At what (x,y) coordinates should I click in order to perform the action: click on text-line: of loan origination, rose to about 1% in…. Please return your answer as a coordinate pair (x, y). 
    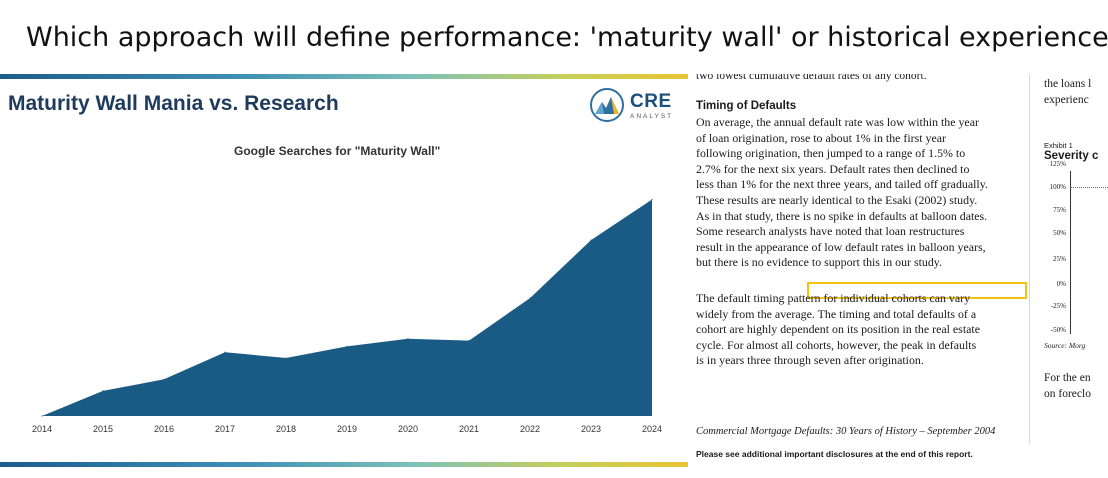
    Looking at the image, I should click on (821, 137).